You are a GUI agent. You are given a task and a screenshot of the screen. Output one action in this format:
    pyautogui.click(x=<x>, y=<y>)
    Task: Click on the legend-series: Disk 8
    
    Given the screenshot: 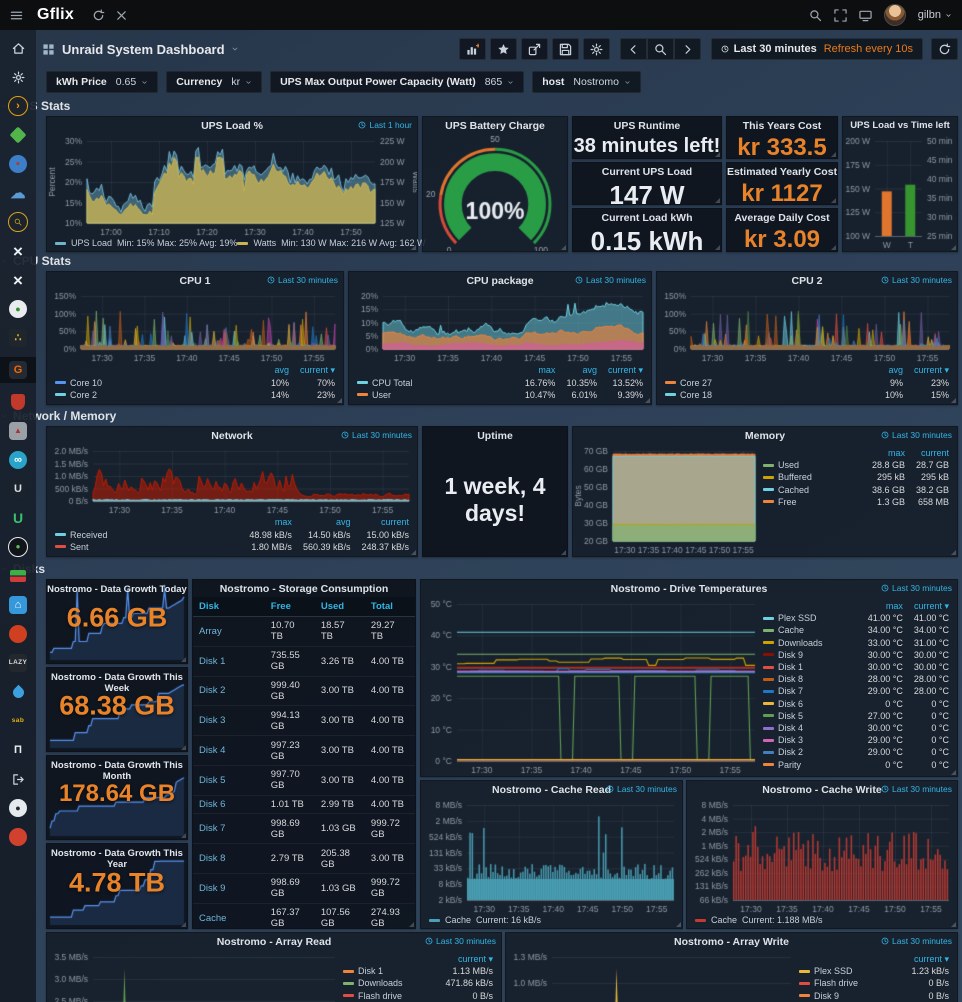 What is the action you would take?
    pyautogui.click(x=810, y=679)
    